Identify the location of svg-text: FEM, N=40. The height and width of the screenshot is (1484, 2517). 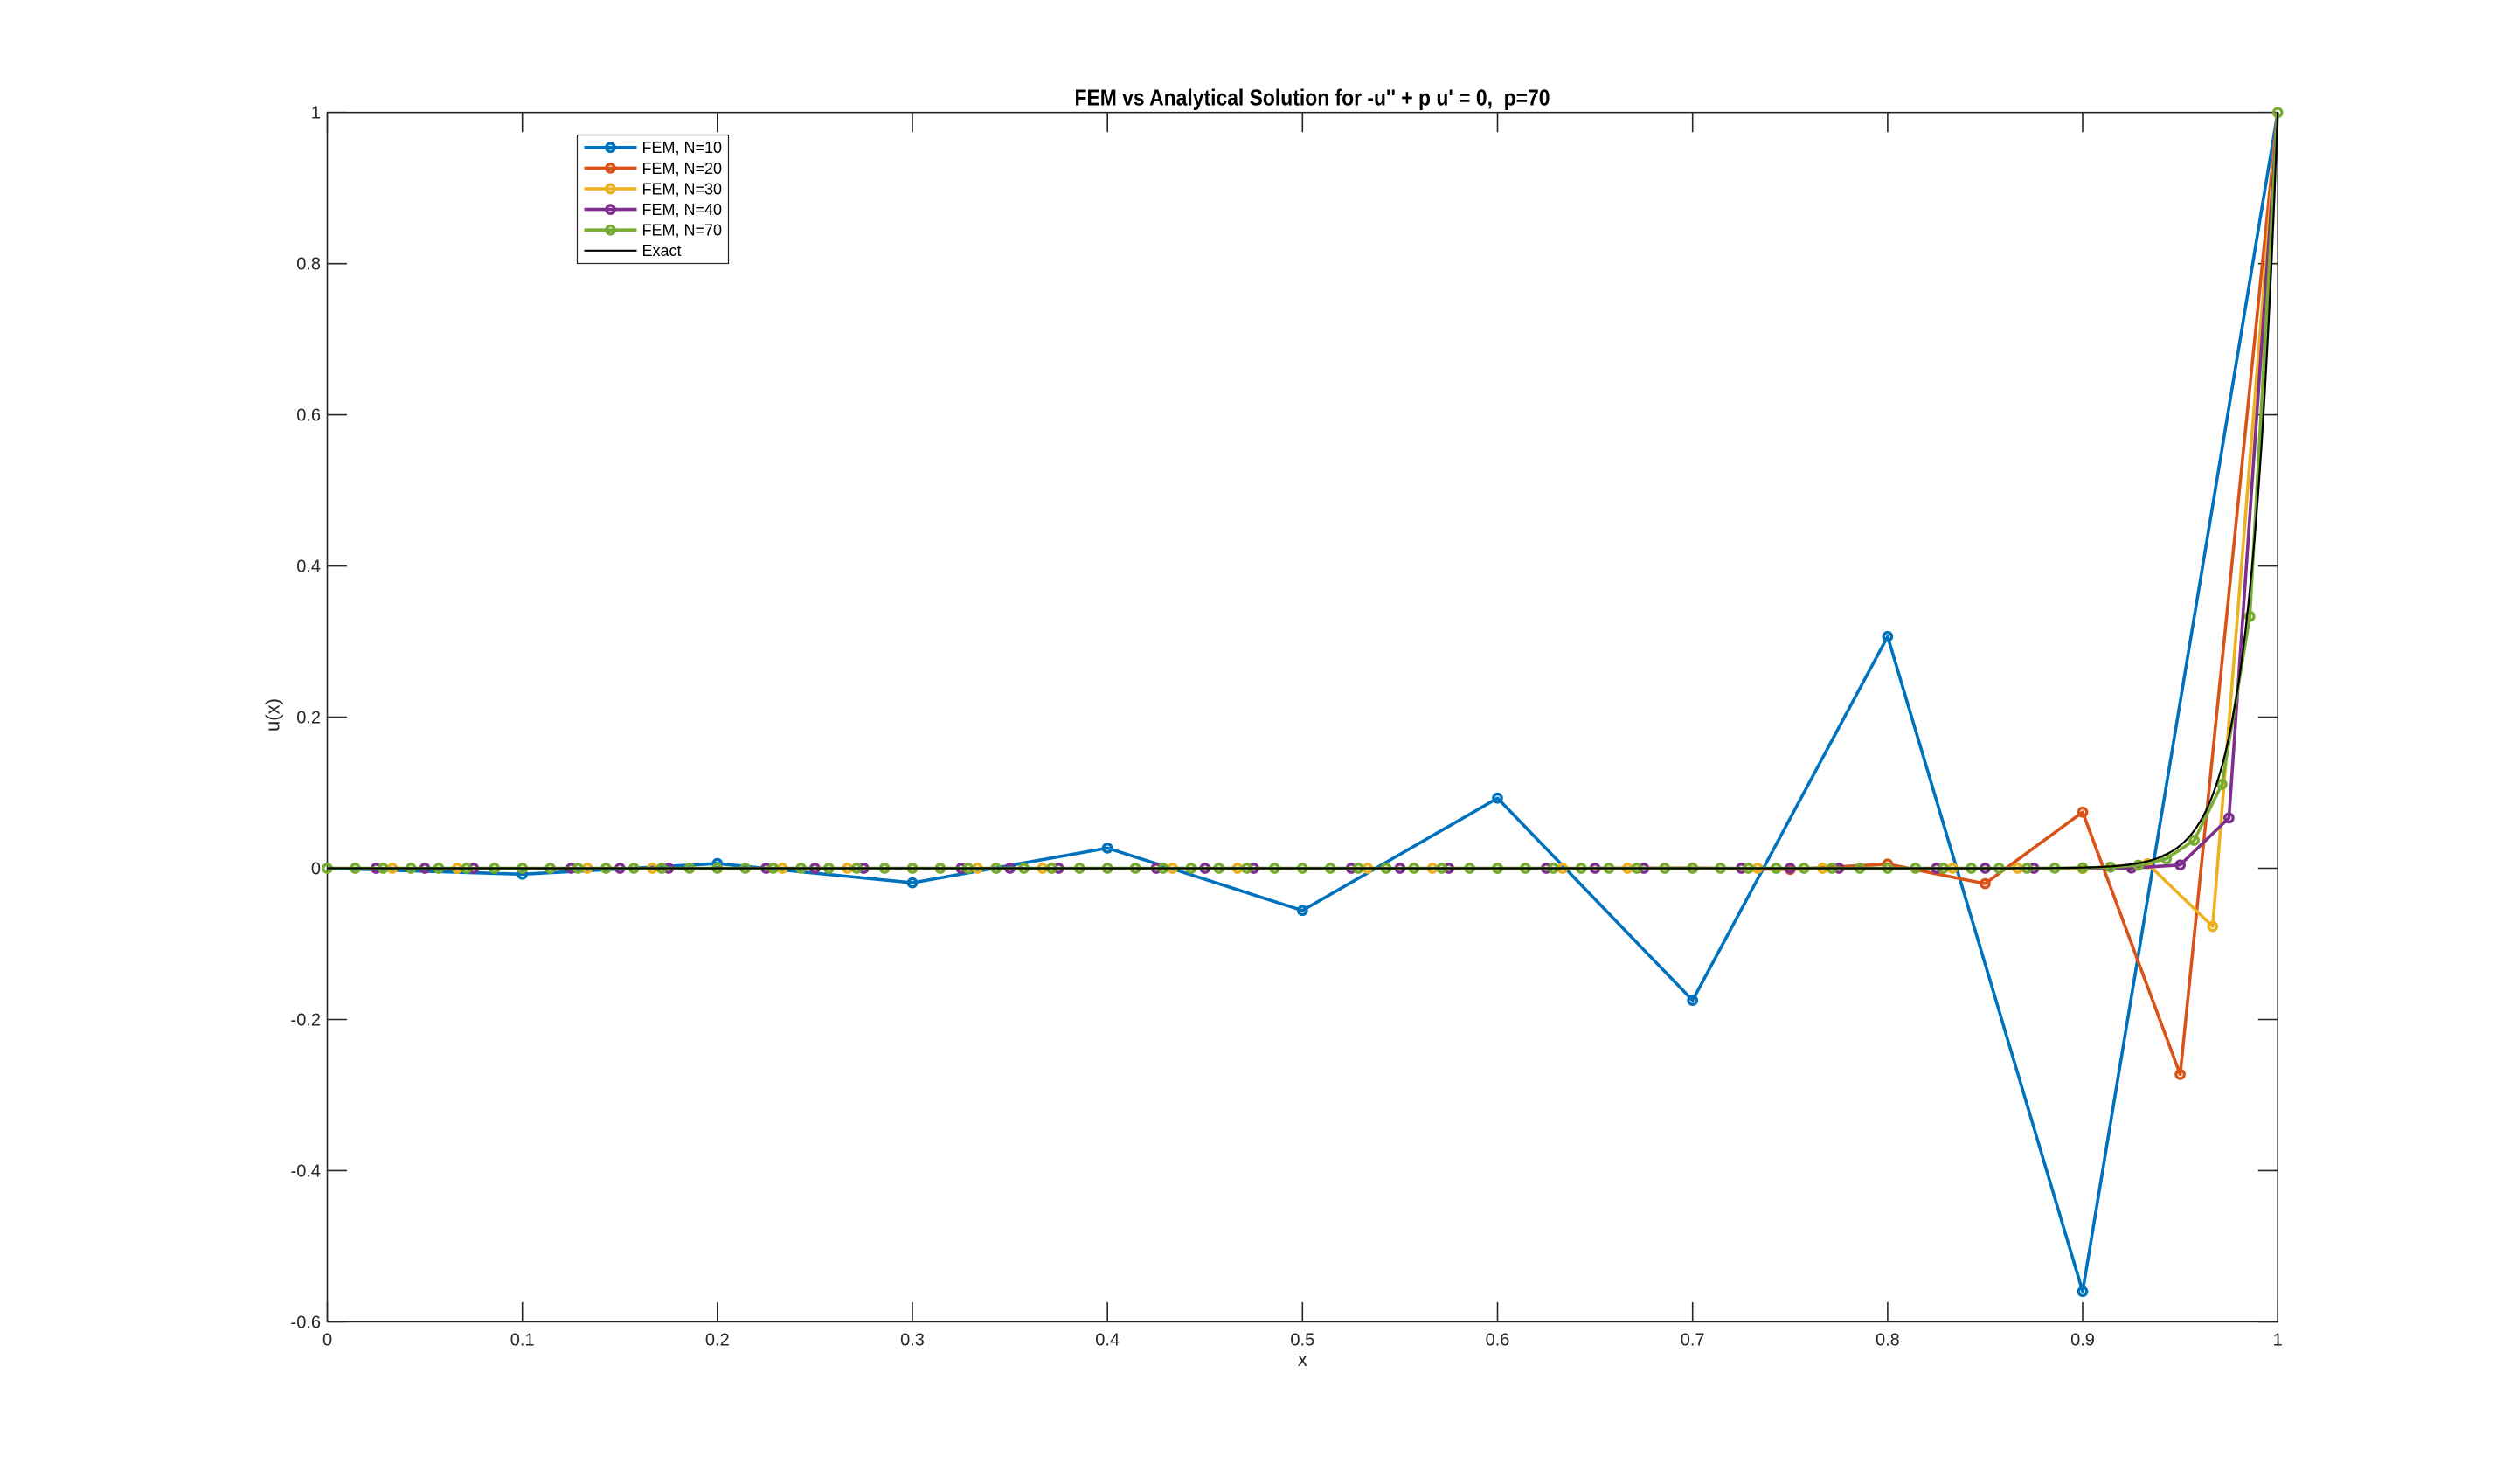
(682, 209).